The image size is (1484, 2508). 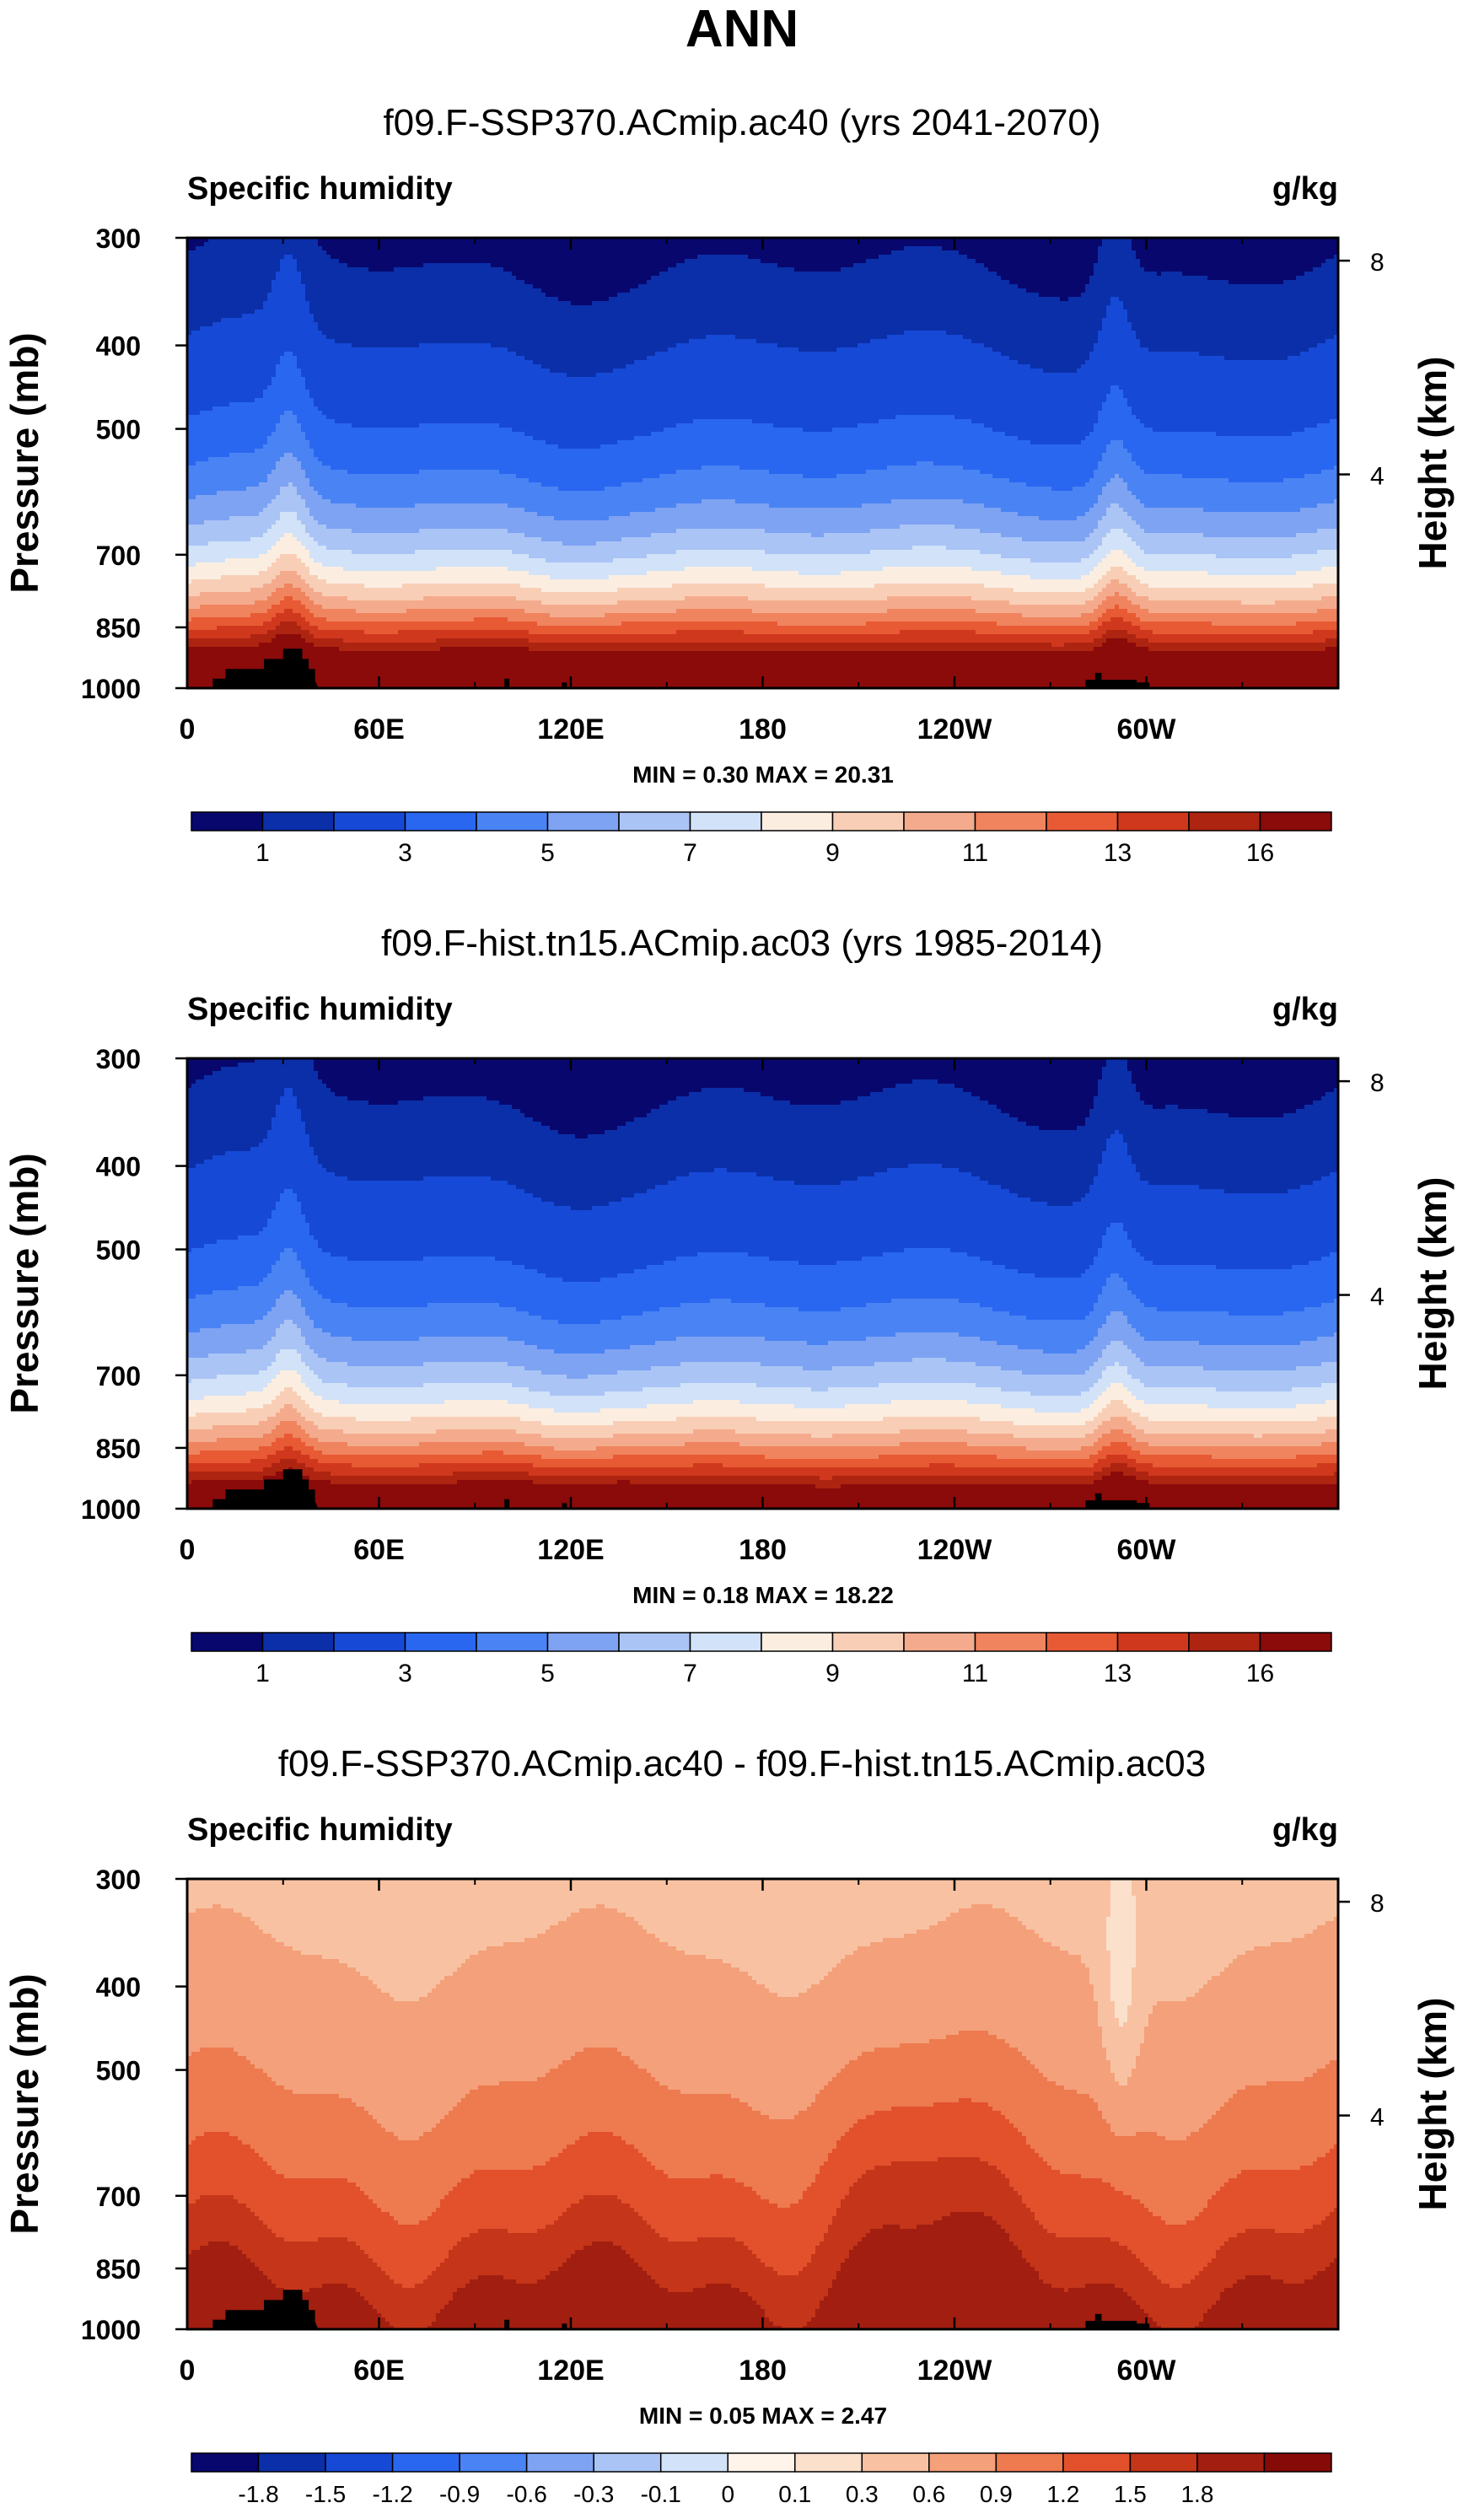 What do you see at coordinates (832, 853) in the screenshot?
I see `colorbar-label: 9` at bounding box center [832, 853].